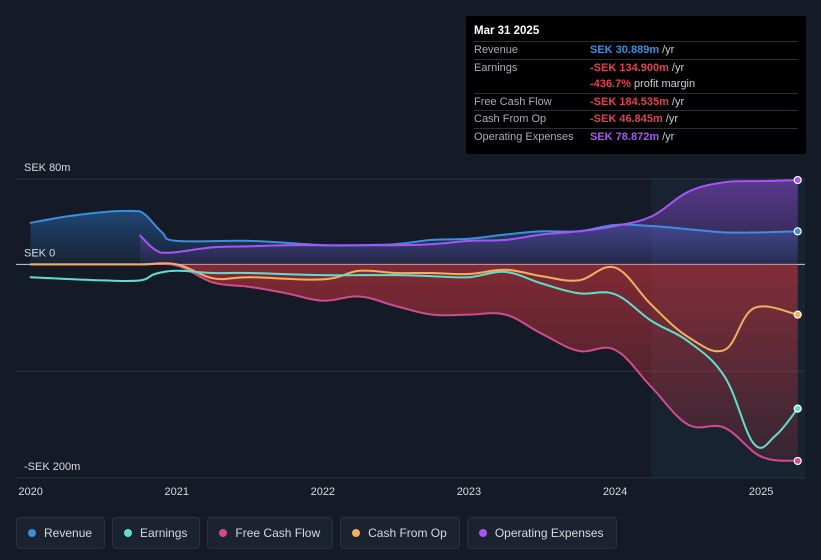 This screenshot has width=821, height=560. Describe the element at coordinates (664, 84) in the screenshot. I see `tooltip-unit: profit margin` at that location.